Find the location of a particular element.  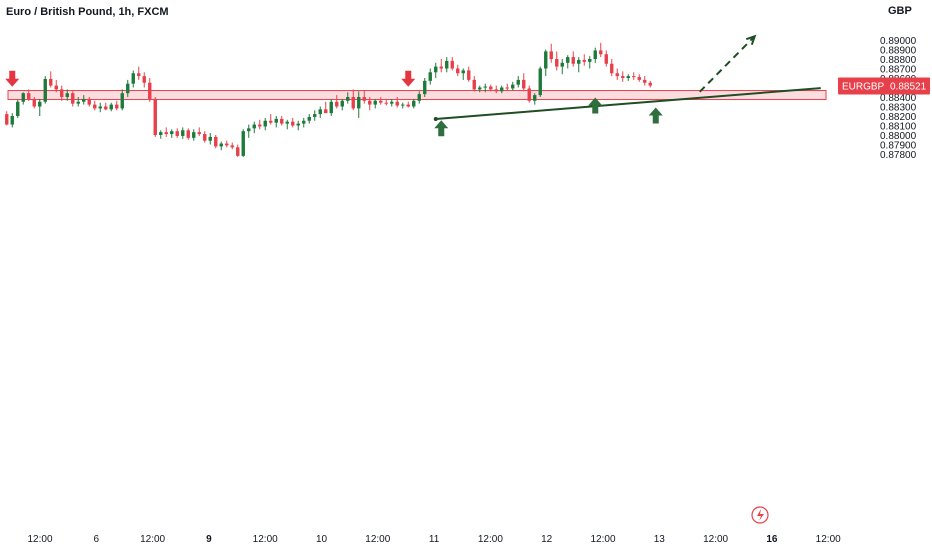

last-price-badge: EURGBP 0.88521 is located at coordinates (884, 86).